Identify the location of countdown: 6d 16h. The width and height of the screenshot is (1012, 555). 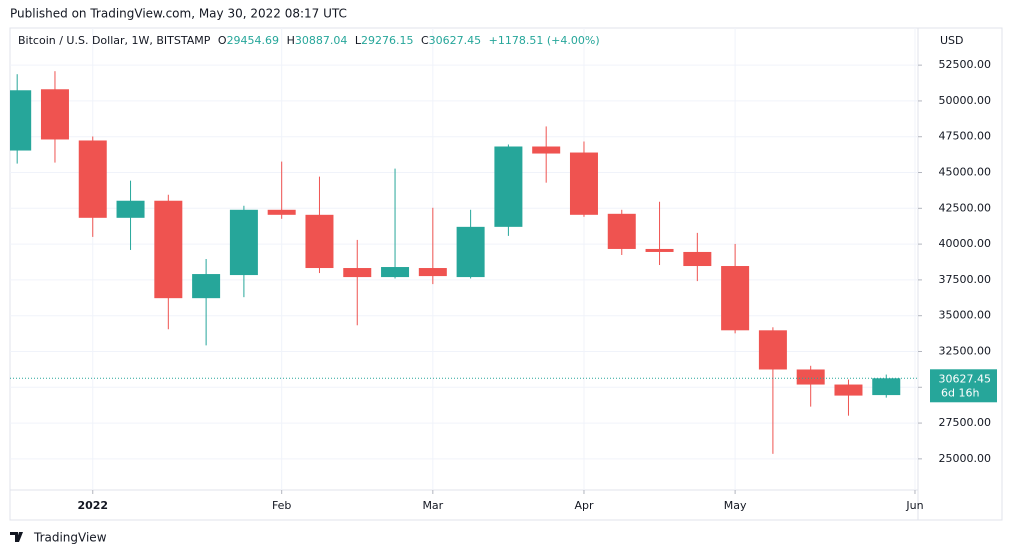
(960, 392).